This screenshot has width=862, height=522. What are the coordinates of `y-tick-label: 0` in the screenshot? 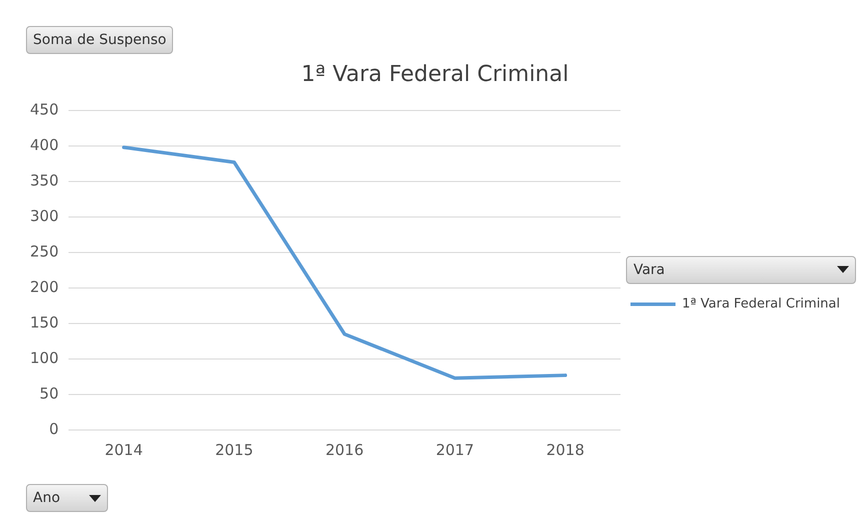 It's located at (54, 429).